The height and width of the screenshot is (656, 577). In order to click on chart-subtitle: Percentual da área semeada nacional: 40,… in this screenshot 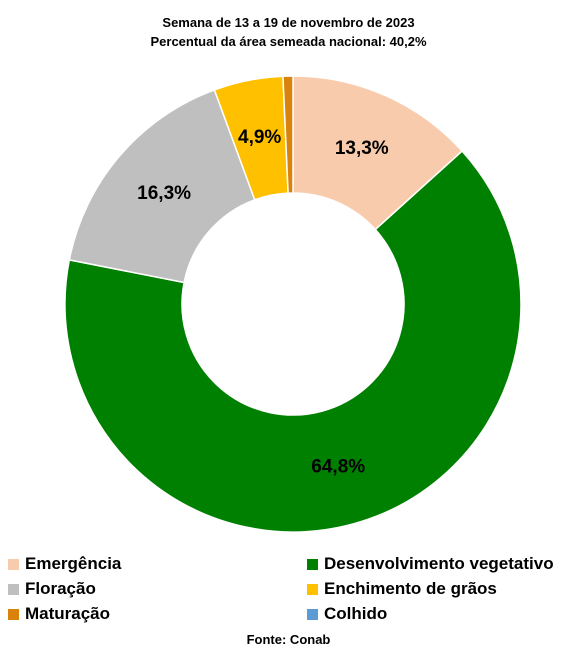, I will do `click(288, 41)`.